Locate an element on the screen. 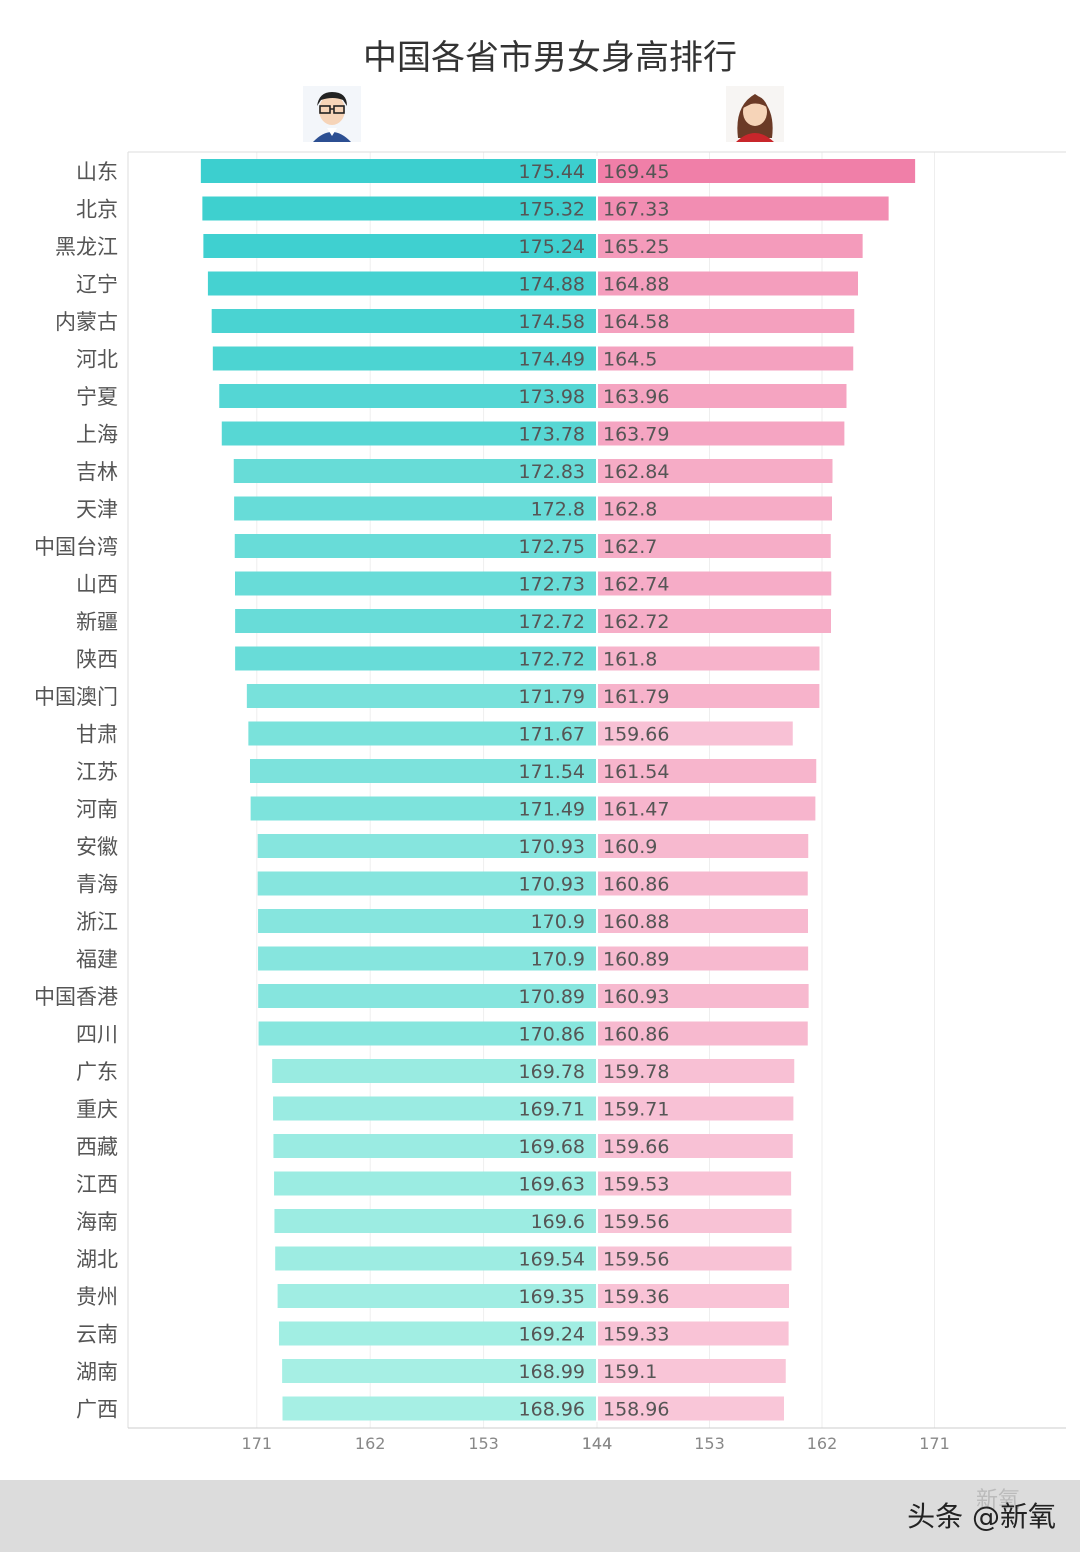 This screenshot has width=1080, height=1552. category-label: 甘肃 is located at coordinates (97, 735).